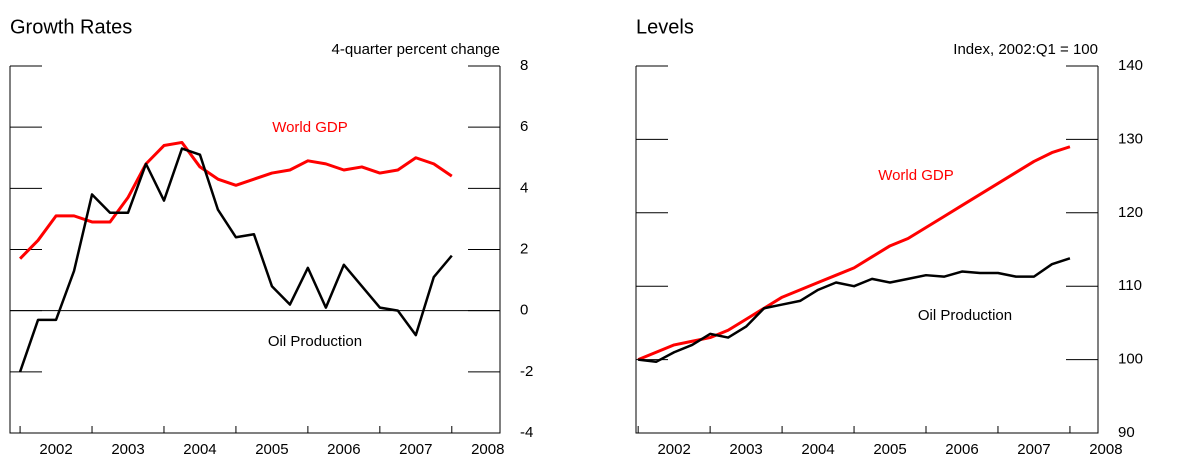 This screenshot has height=462, width=1178. Describe the element at coordinates (524, 187) in the screenshot. I see `y-tick-label: 4` at that location.